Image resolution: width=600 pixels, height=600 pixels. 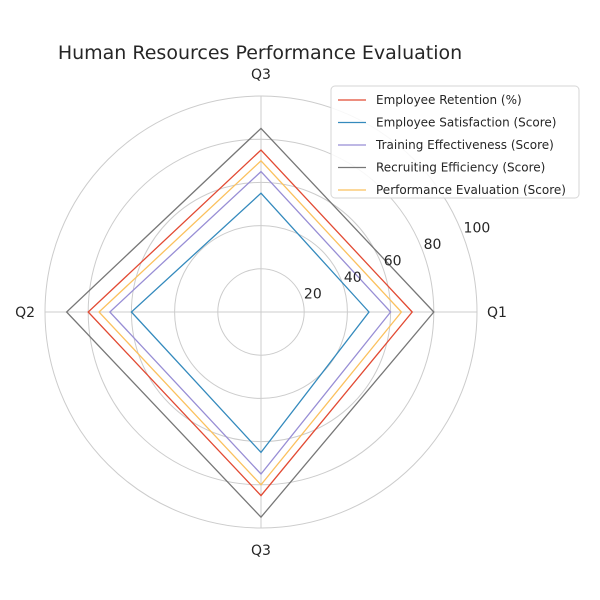 What do you see at coordinates (260, 53) in the screenshot?
I see `chart-title: Human Resources Performance Evaluation` at bounding box center [260, 53].